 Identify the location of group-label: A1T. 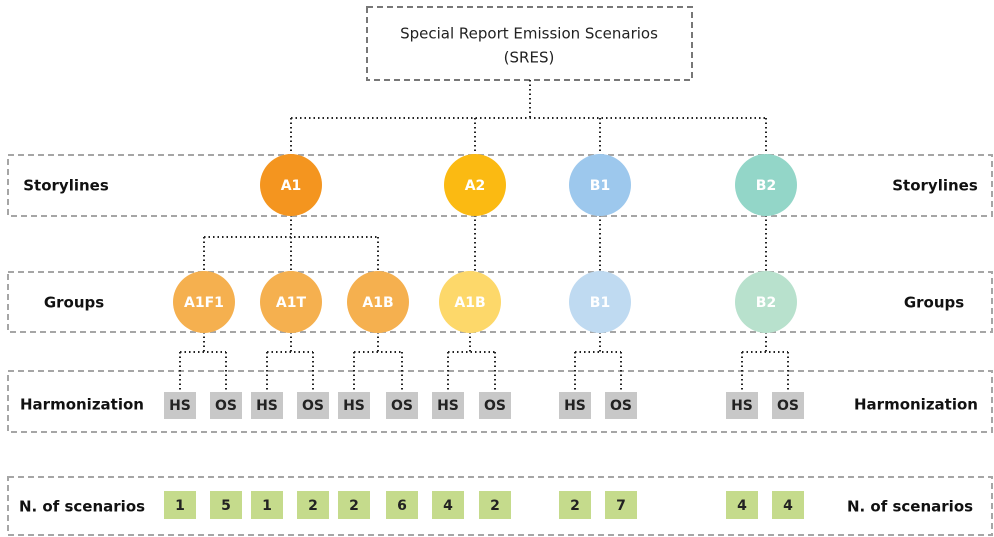
(291, 303).